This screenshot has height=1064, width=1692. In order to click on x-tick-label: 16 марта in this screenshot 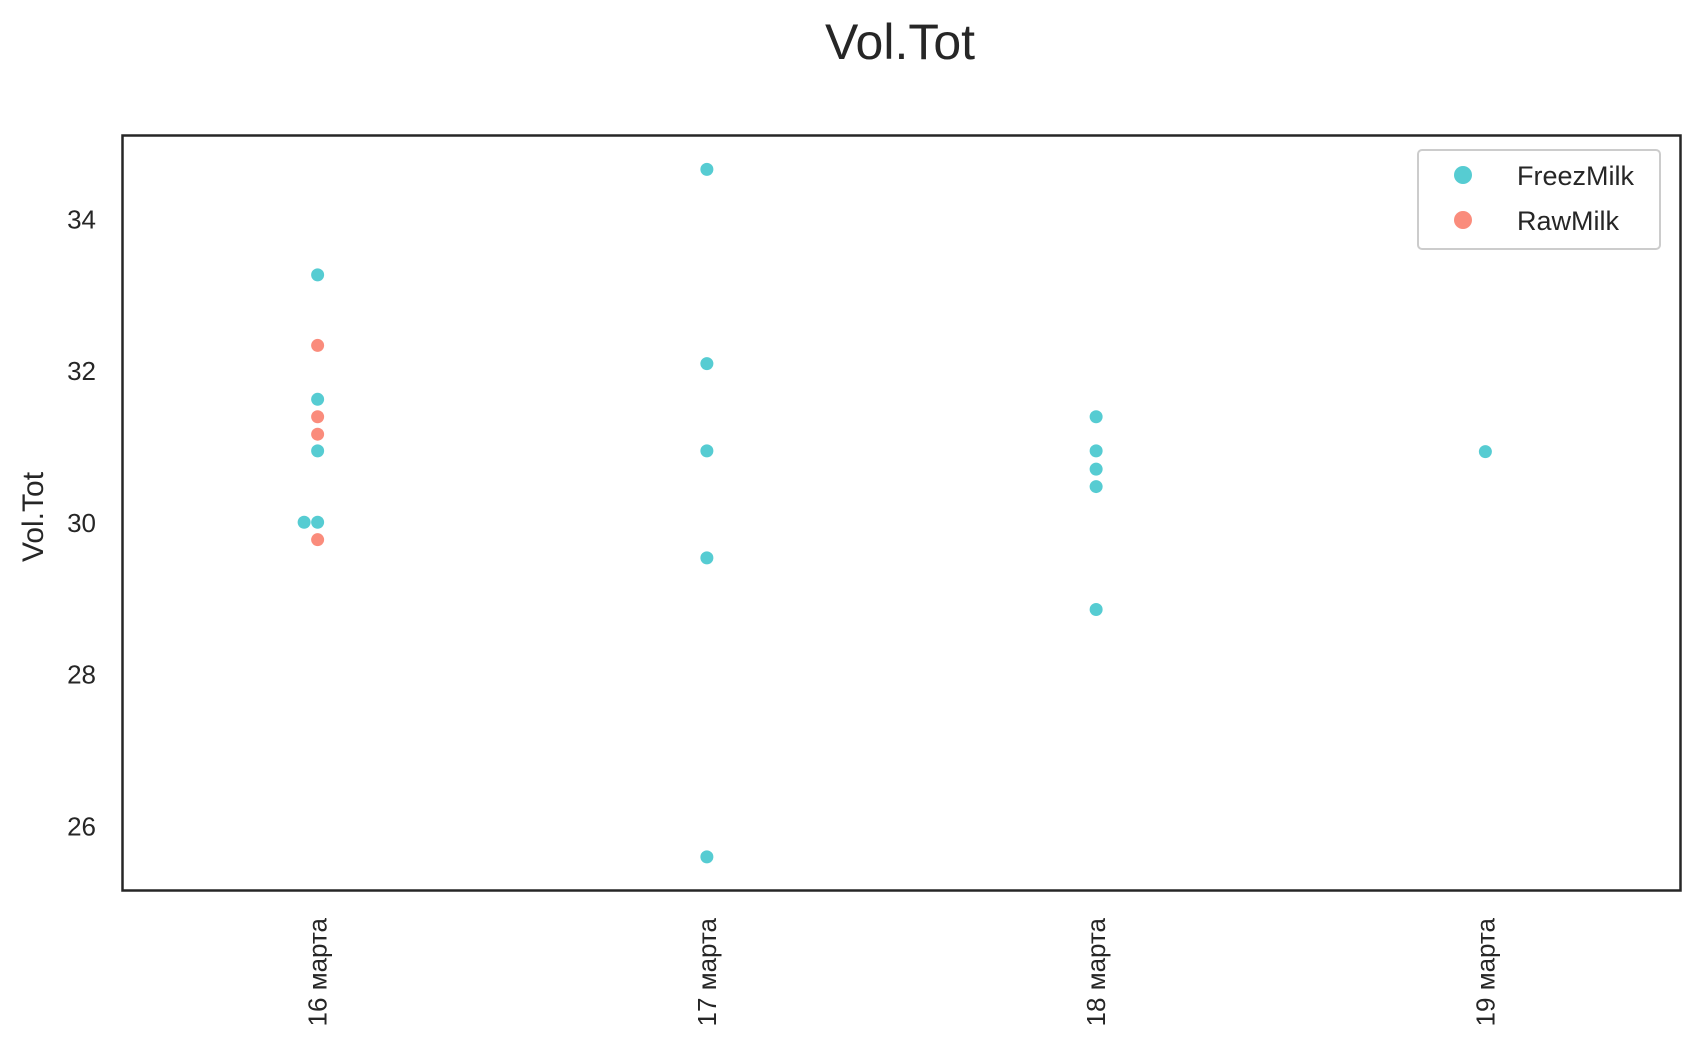, I will do `click(318, 971)`.